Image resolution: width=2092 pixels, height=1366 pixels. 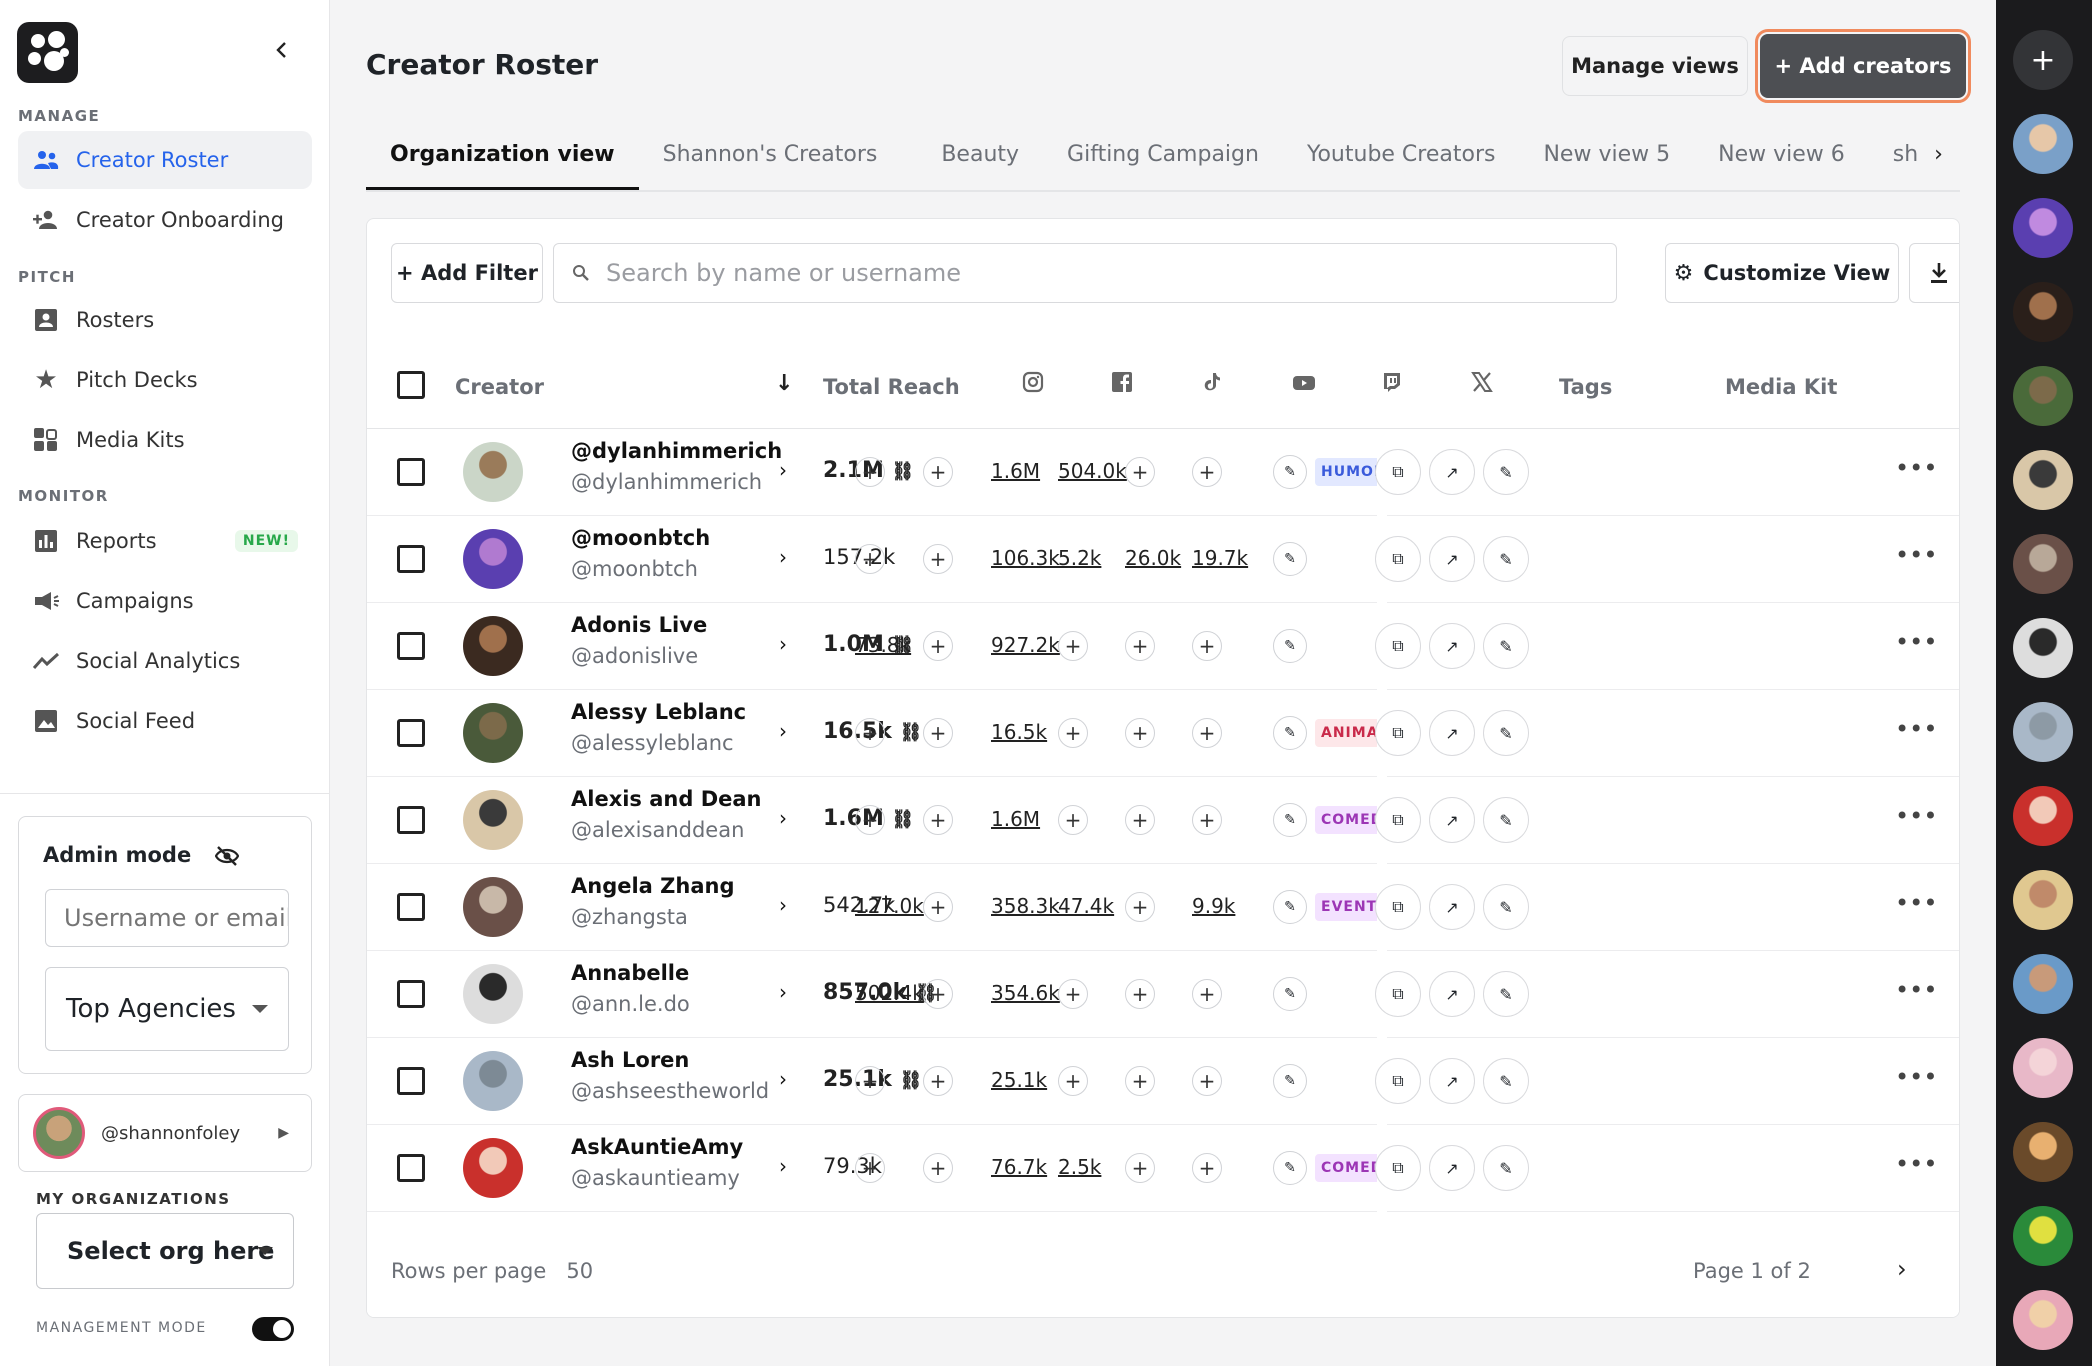 I want to click on metric-yt: 47.4k, so click(x=1086, y=906).